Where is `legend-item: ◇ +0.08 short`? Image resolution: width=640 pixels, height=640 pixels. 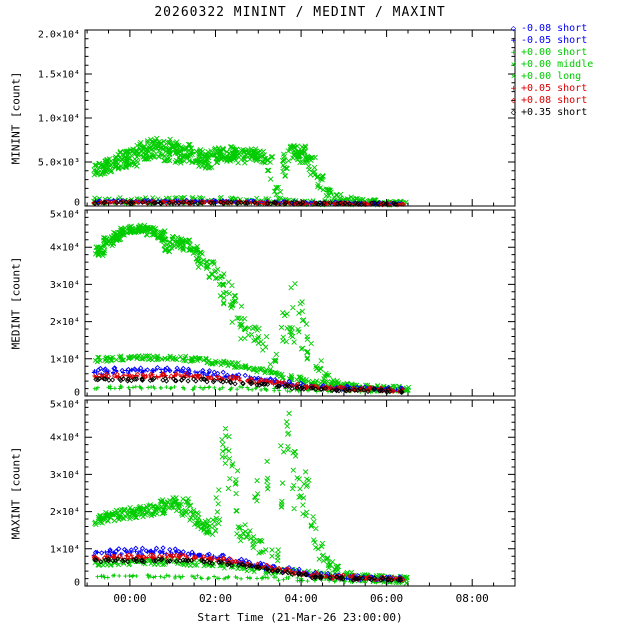
legend-item: ◇ +0.08 short is located at coordinates (549, 101).